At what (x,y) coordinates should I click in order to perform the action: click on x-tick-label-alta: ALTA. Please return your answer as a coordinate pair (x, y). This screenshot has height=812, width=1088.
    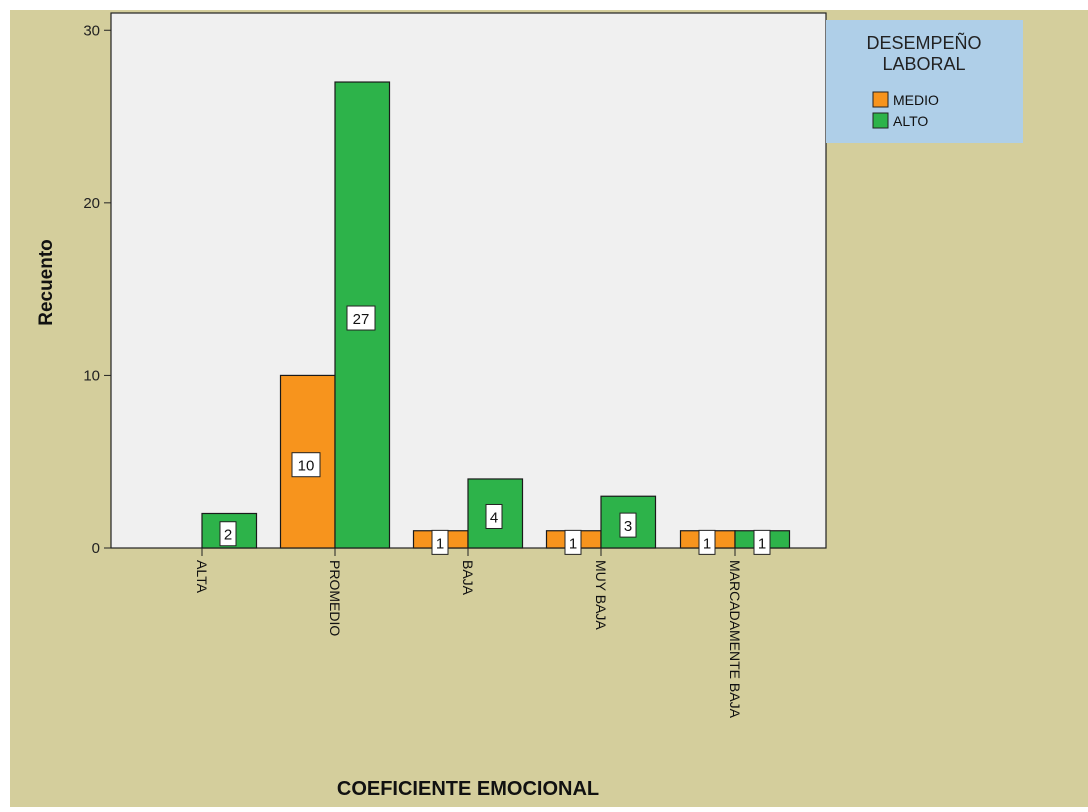
    Looking at the image, I should click on (202, 577).